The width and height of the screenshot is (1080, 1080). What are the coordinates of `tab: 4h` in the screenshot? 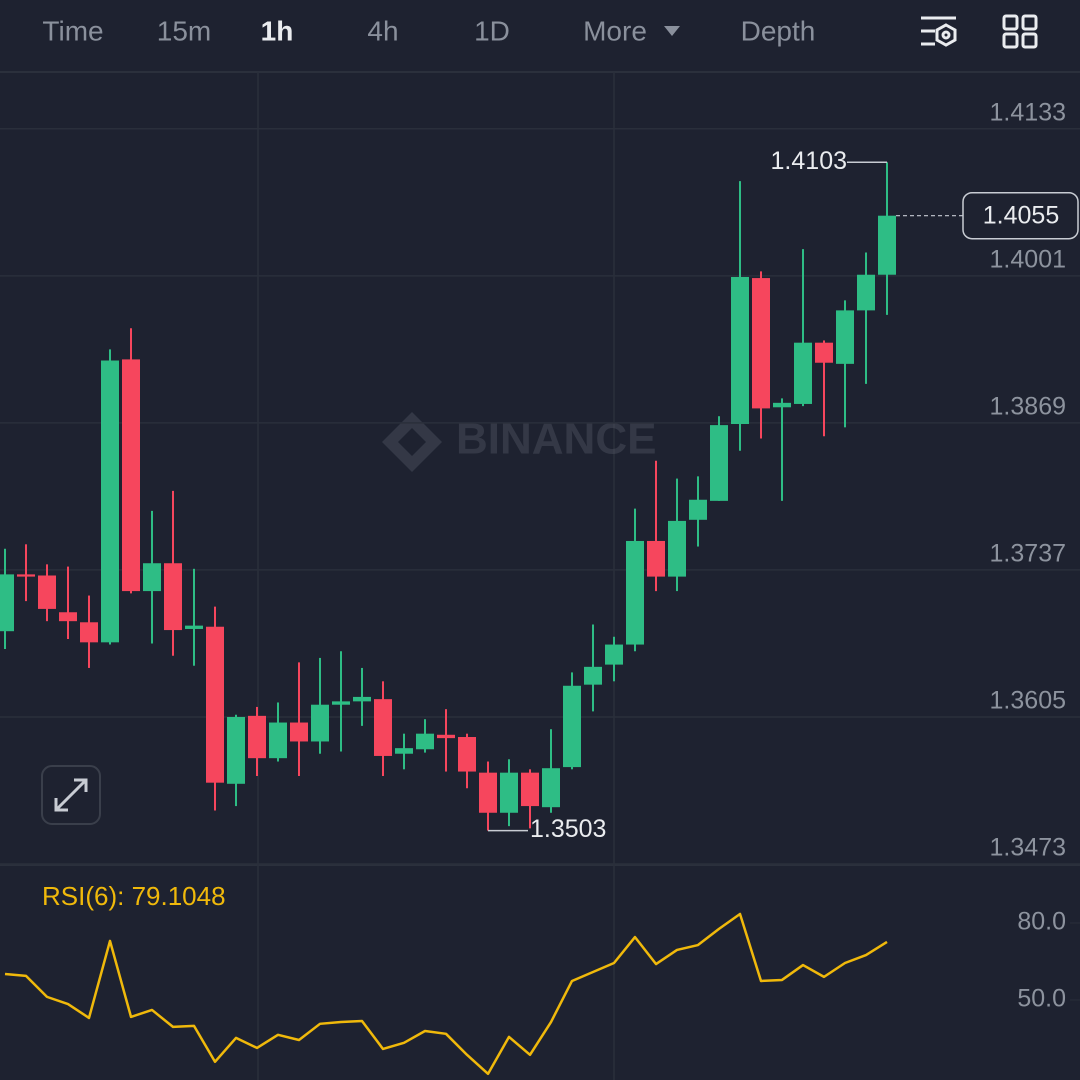 It's located at (382, 30).